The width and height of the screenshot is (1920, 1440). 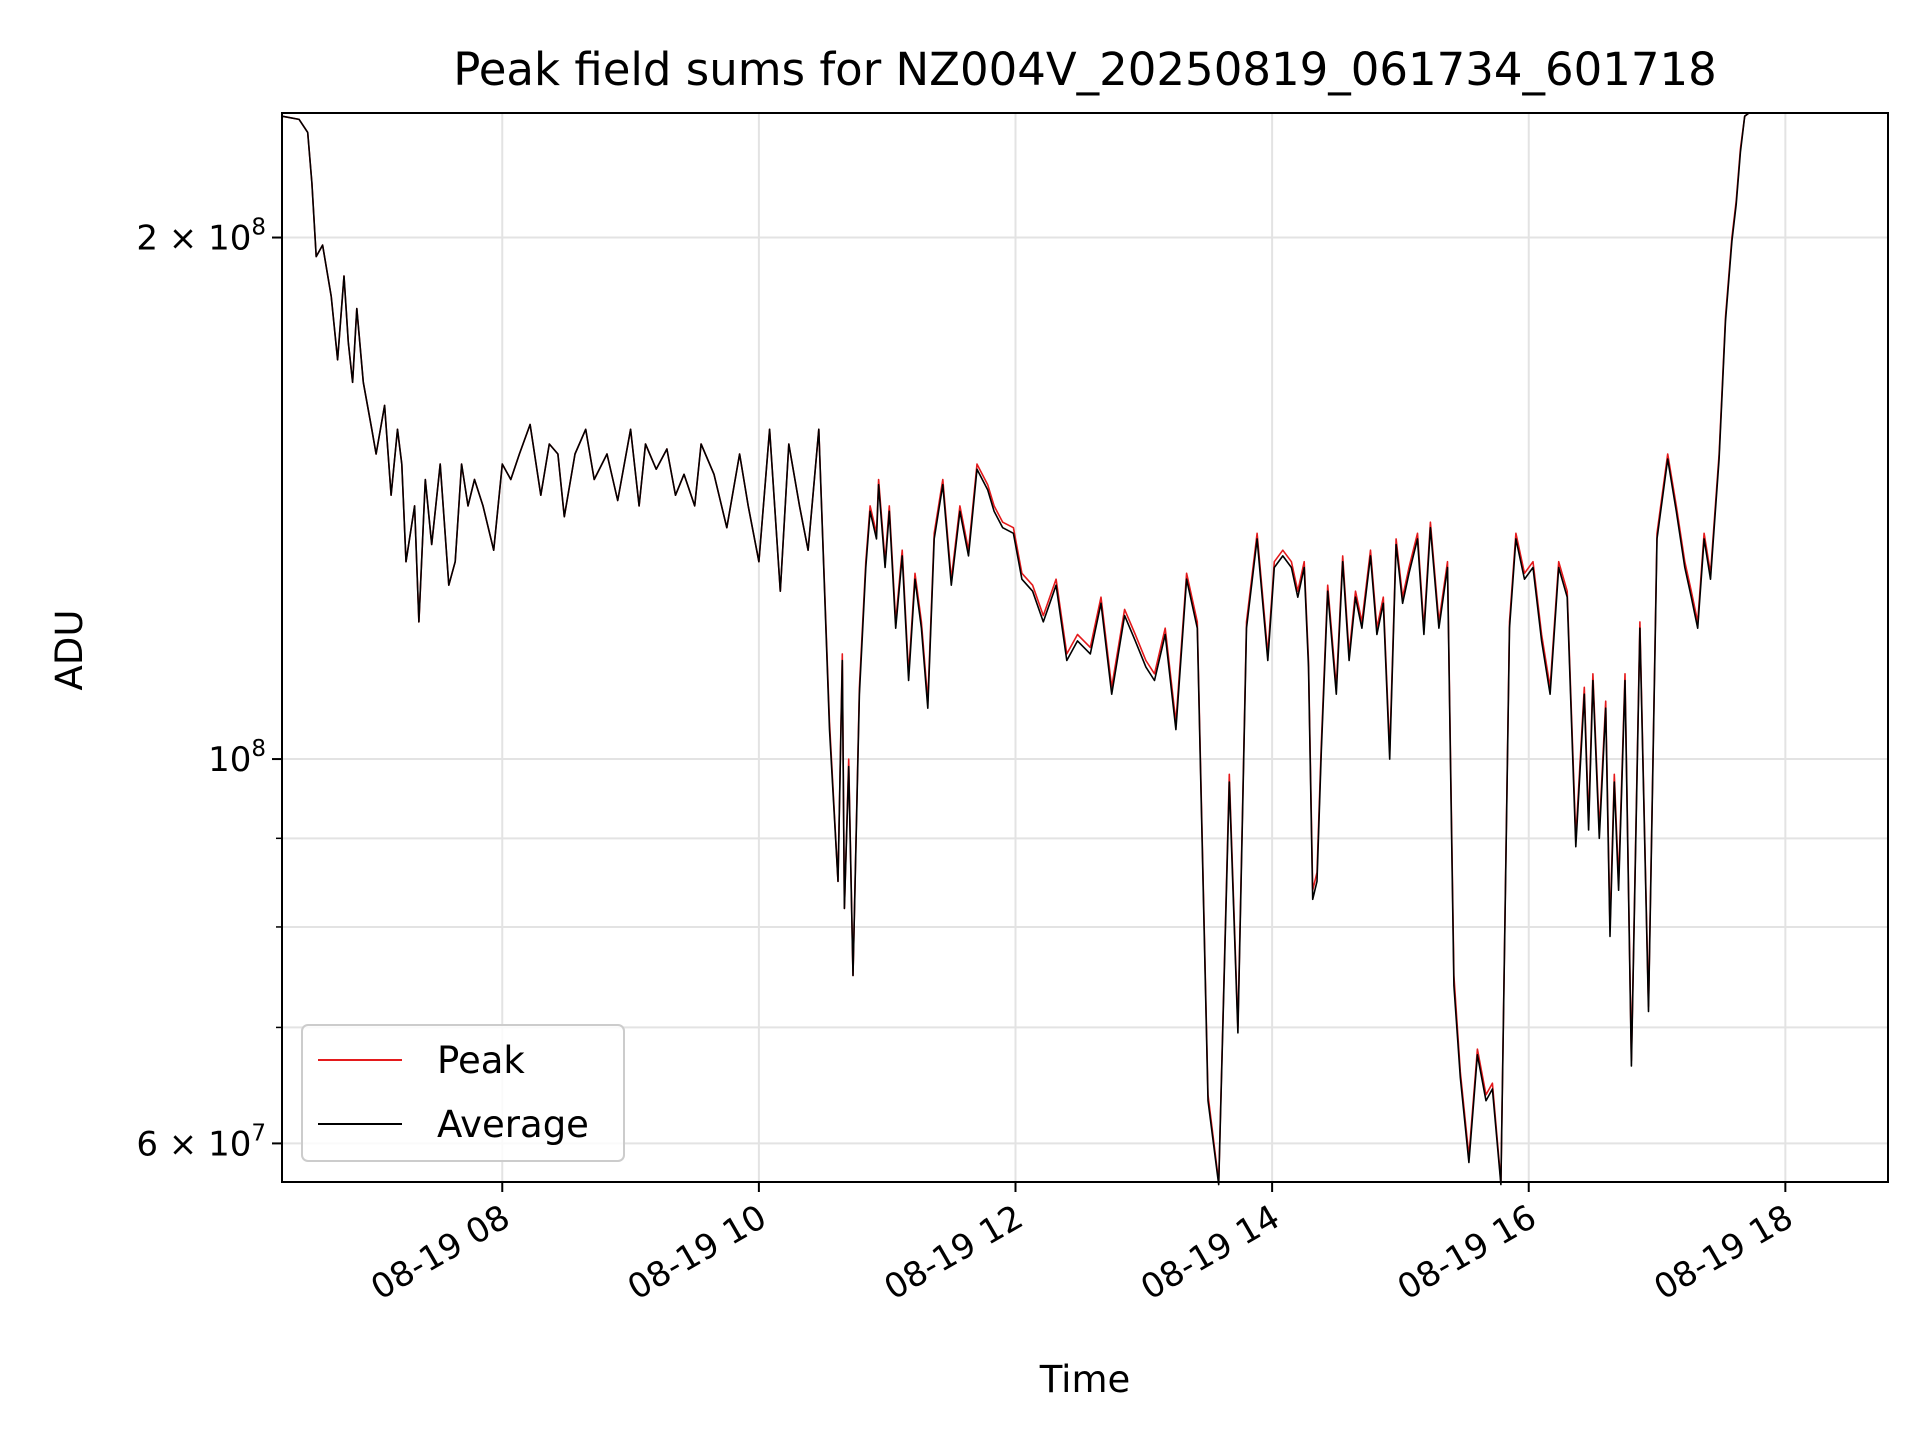 What do you see at coordinates (237, 758) in the screenshot?
I see `y-tick-label-1: 108` at bounding box center [237, 758].